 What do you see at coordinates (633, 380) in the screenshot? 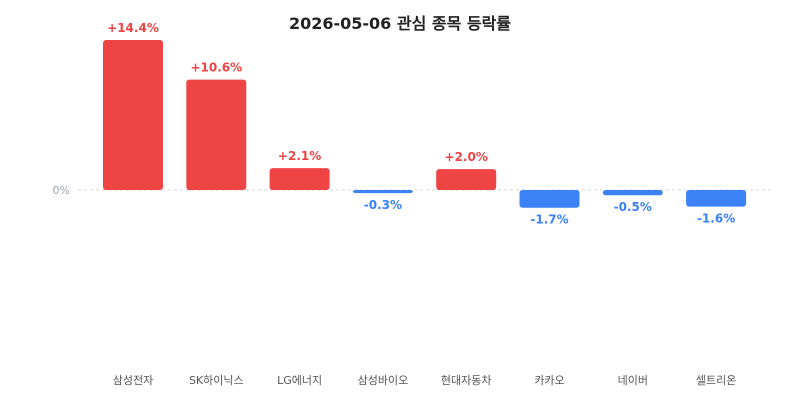
I see `category-label: 네이버` at bounding box center [633, 380].